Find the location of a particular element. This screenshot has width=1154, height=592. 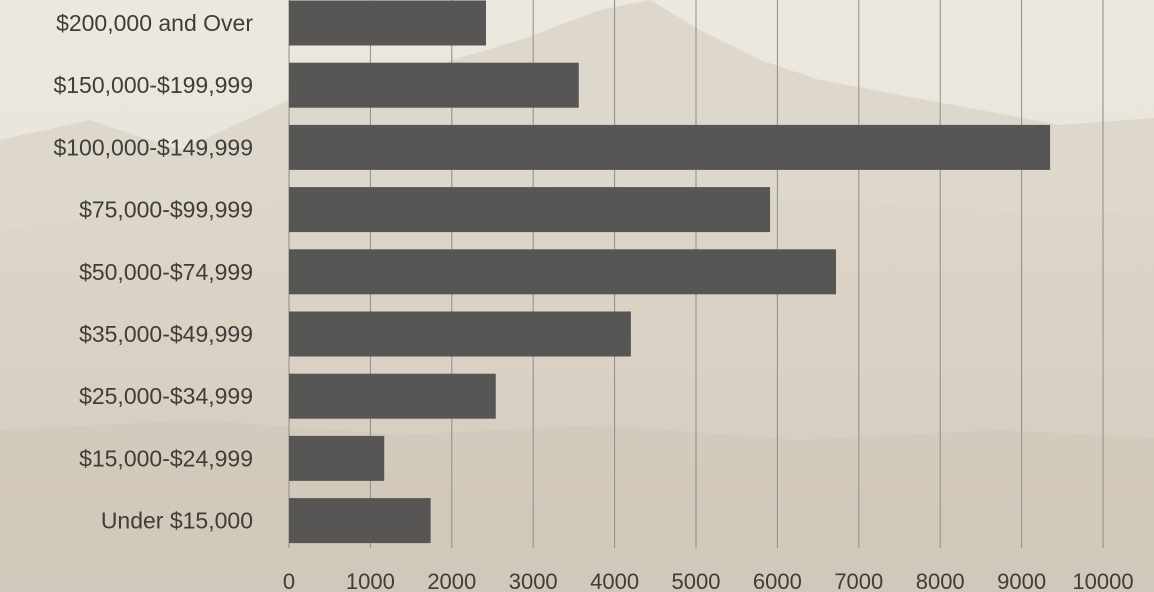

x-tick-label: 8000 is located at coordinates (940, 580).